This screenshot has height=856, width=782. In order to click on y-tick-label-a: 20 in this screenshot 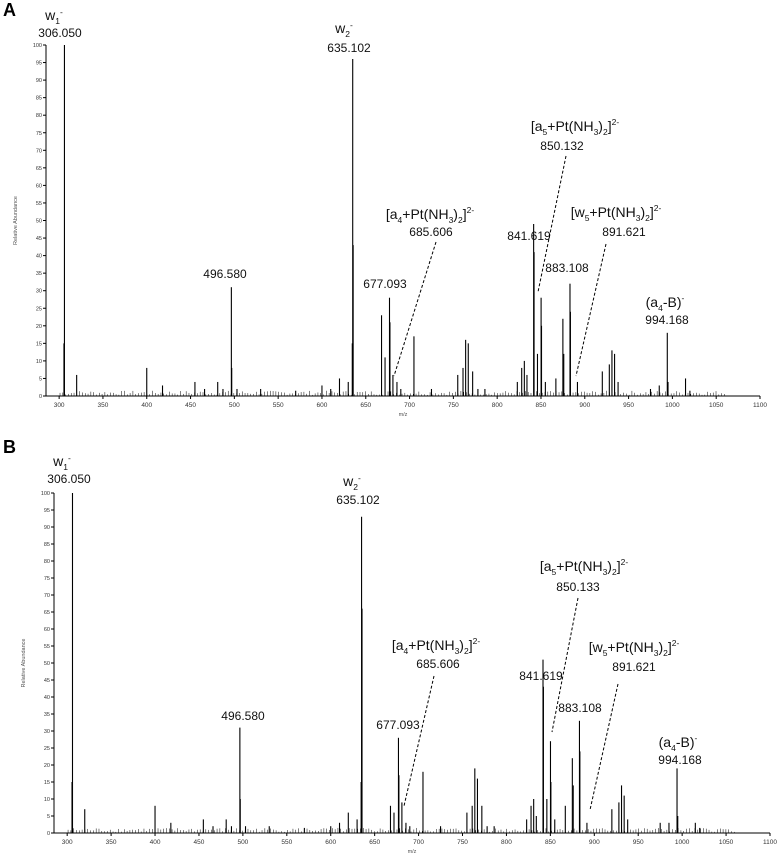, I will do `click(39, 327)`.